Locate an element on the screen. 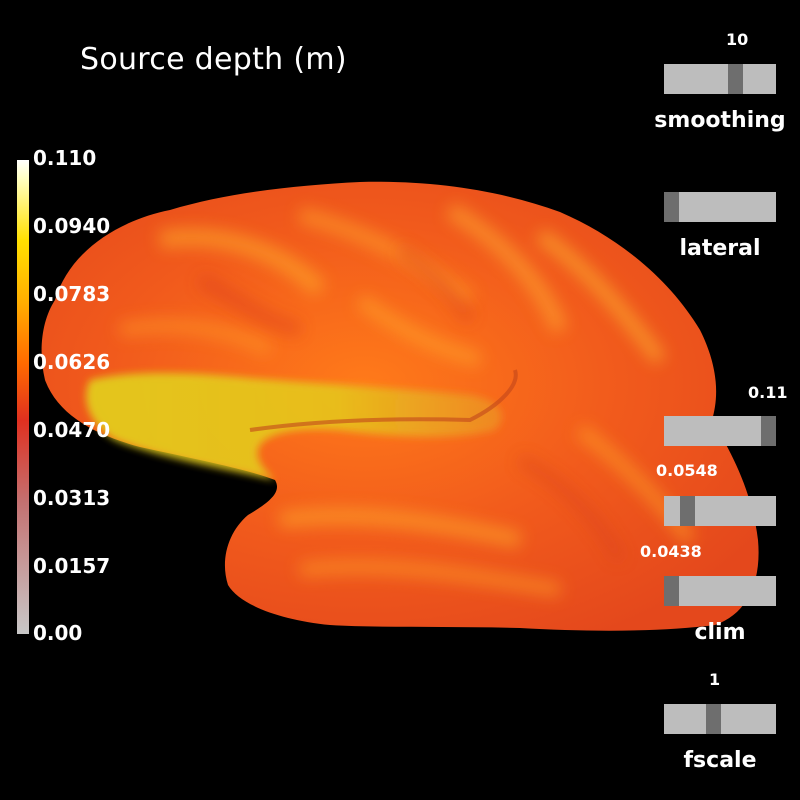  clim-max-slider is located at coordinates (720, 431).